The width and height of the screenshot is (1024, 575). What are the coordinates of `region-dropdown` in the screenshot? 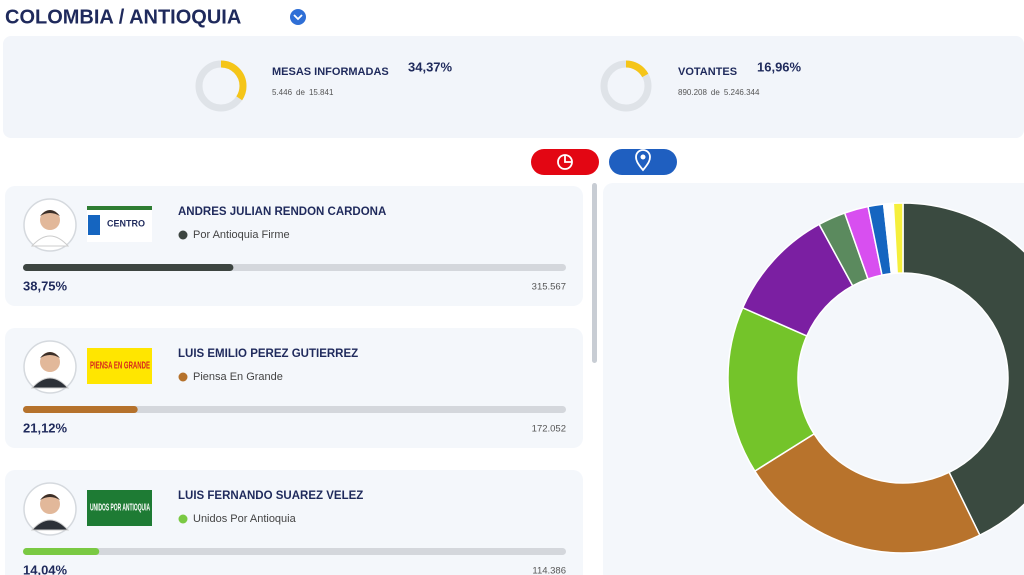 It's located at (298, 17).